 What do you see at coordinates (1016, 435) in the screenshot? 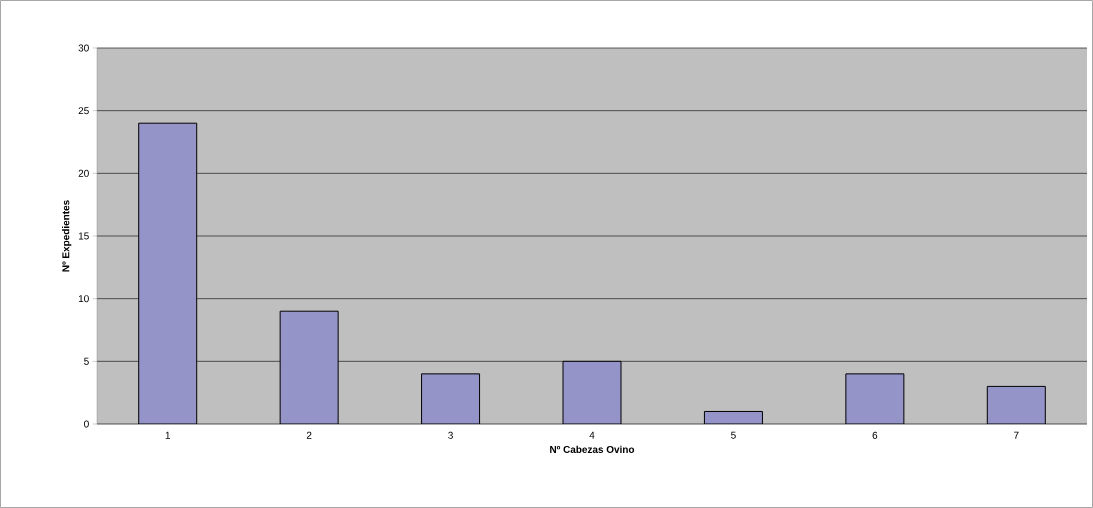
I see `x-tick-label: 7` at bounding box center [1016, 435].